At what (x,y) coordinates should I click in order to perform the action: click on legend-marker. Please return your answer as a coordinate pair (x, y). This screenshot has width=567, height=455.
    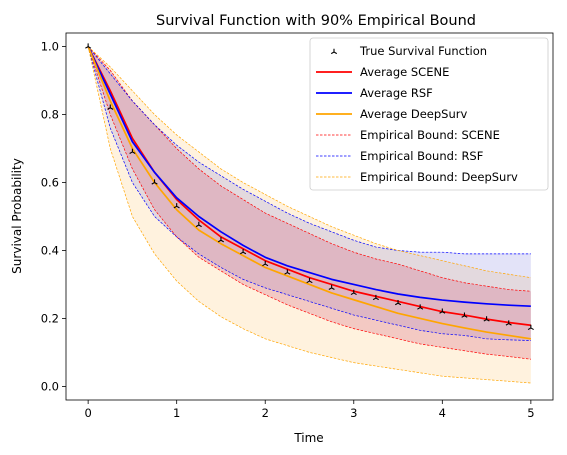
    Looking at the image, I should click on (334, 51).